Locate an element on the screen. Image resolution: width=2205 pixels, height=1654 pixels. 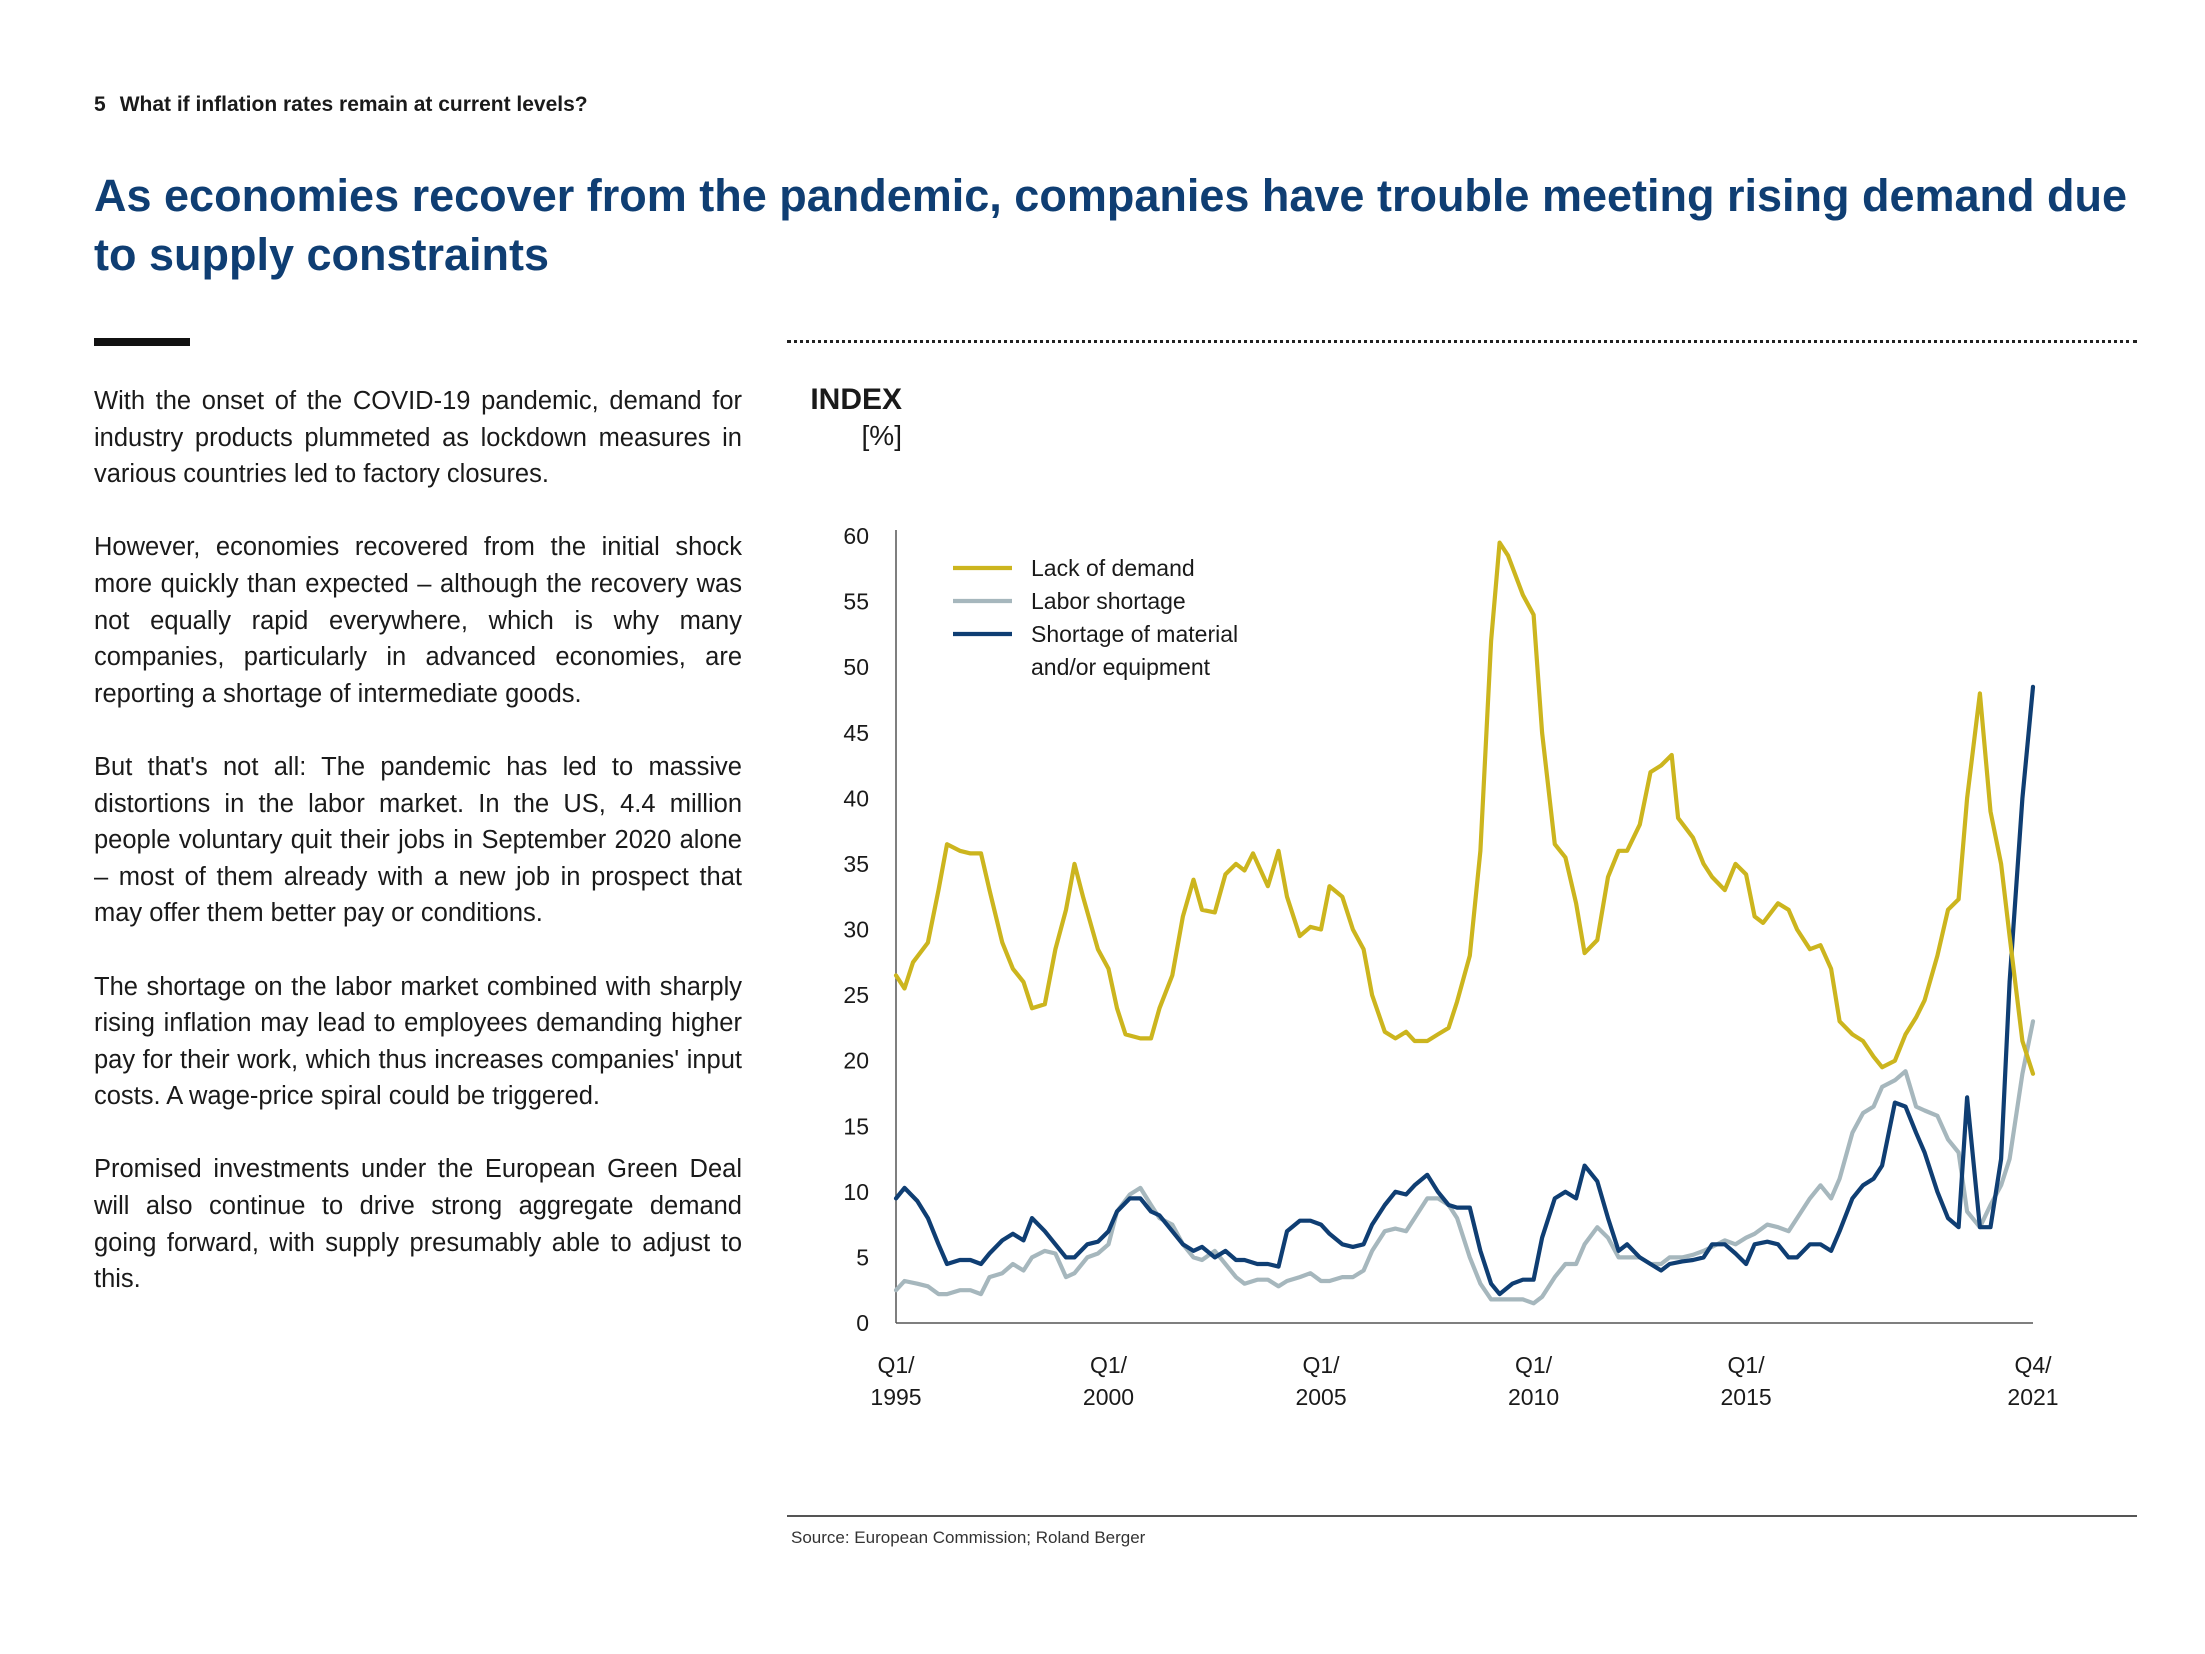
y-tick-label: 35 is located at coordinates (856, 864).